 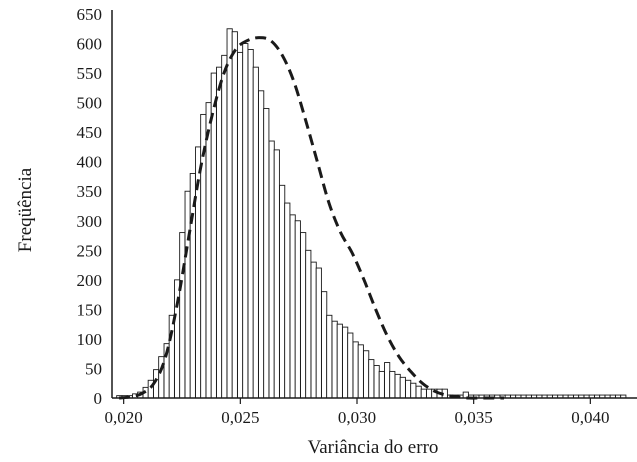 What do you see at coordinates (474, 417) in the screenshot?
I see `x-tick-label: 0,035` at bounding box center [474, 417].